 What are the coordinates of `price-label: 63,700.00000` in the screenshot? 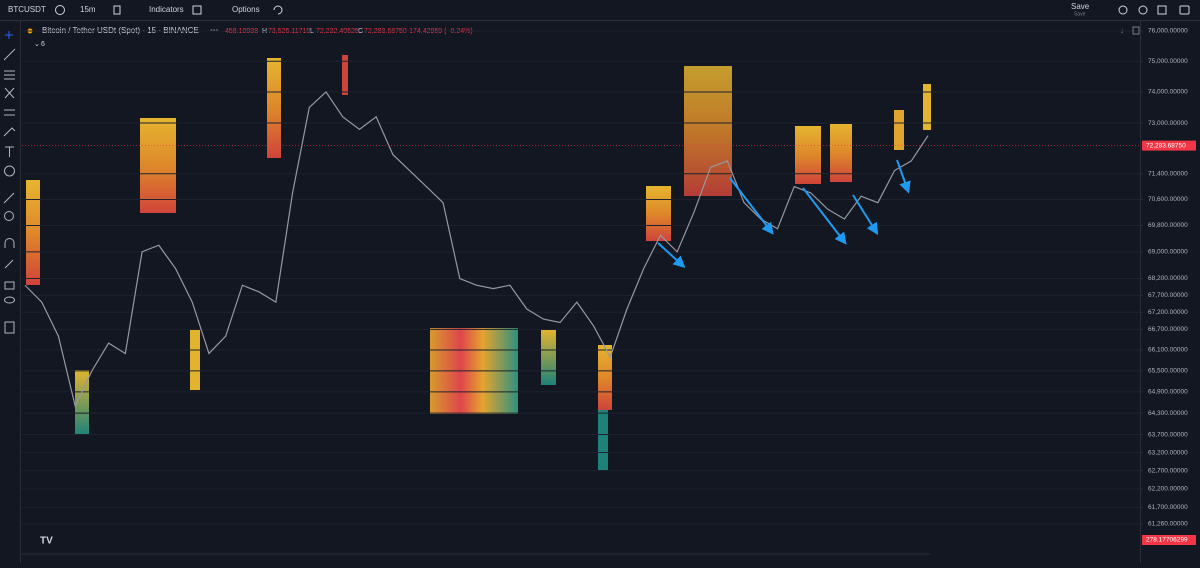 It's located at (1168, 434).